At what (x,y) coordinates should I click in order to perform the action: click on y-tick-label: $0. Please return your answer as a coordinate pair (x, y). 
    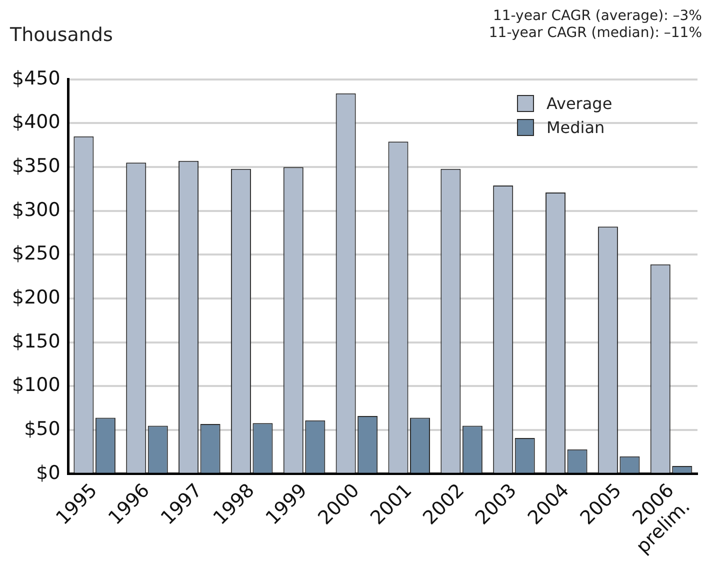
    Looking at the image, I should click on (48, 473).